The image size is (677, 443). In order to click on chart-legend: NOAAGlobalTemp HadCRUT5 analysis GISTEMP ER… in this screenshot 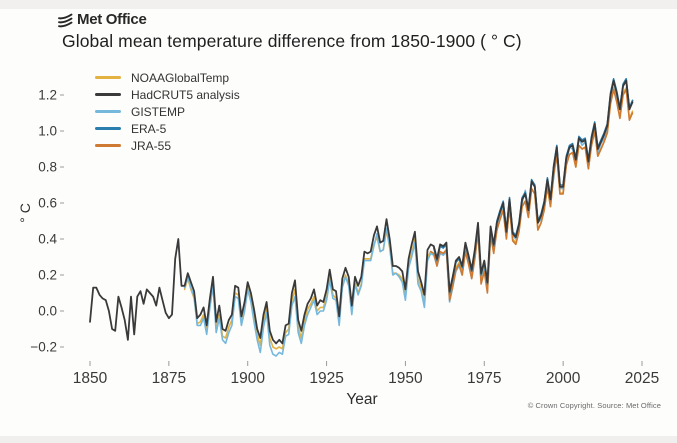, I will do `click(167, 111)`.